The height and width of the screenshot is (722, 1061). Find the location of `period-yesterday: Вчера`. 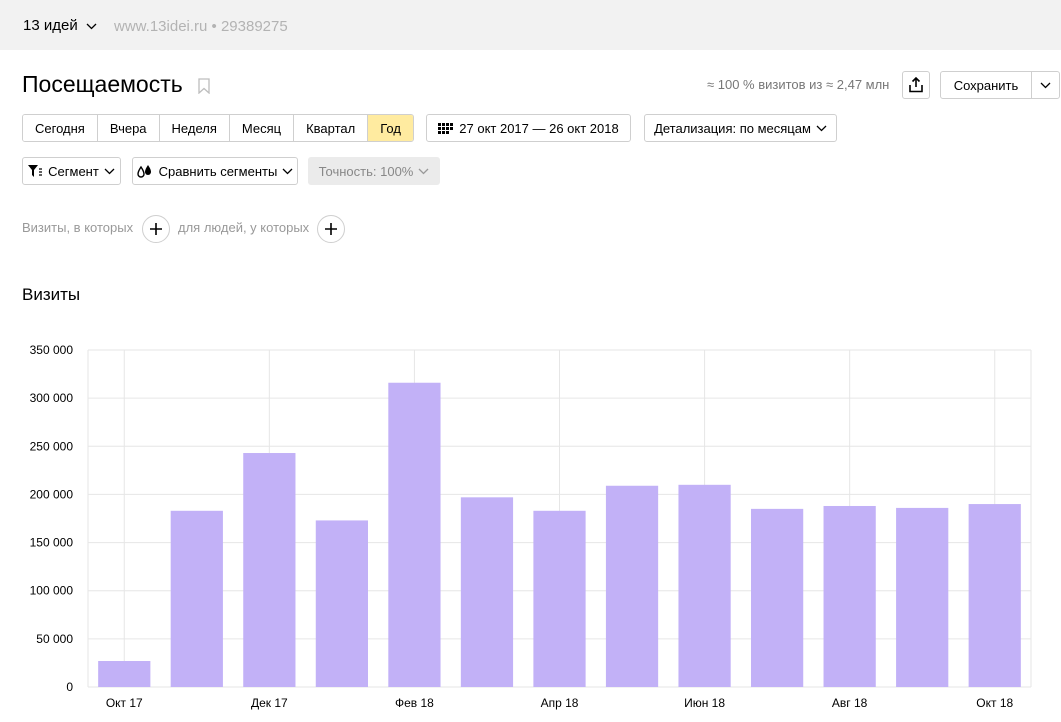

period-yesterday: Вчера is located at coordinates (128, 128).